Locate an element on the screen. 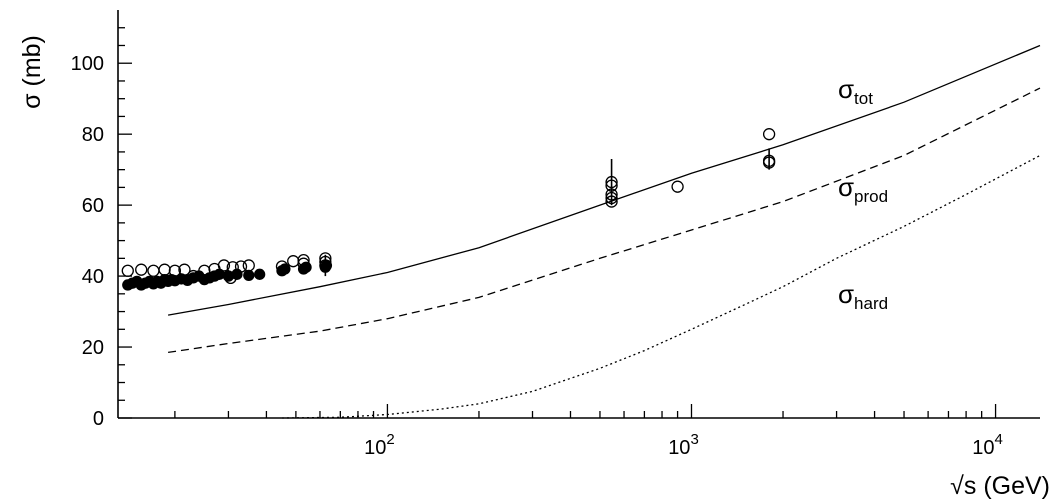  y-tick-label: 0 is located at coordinates (98, 419).